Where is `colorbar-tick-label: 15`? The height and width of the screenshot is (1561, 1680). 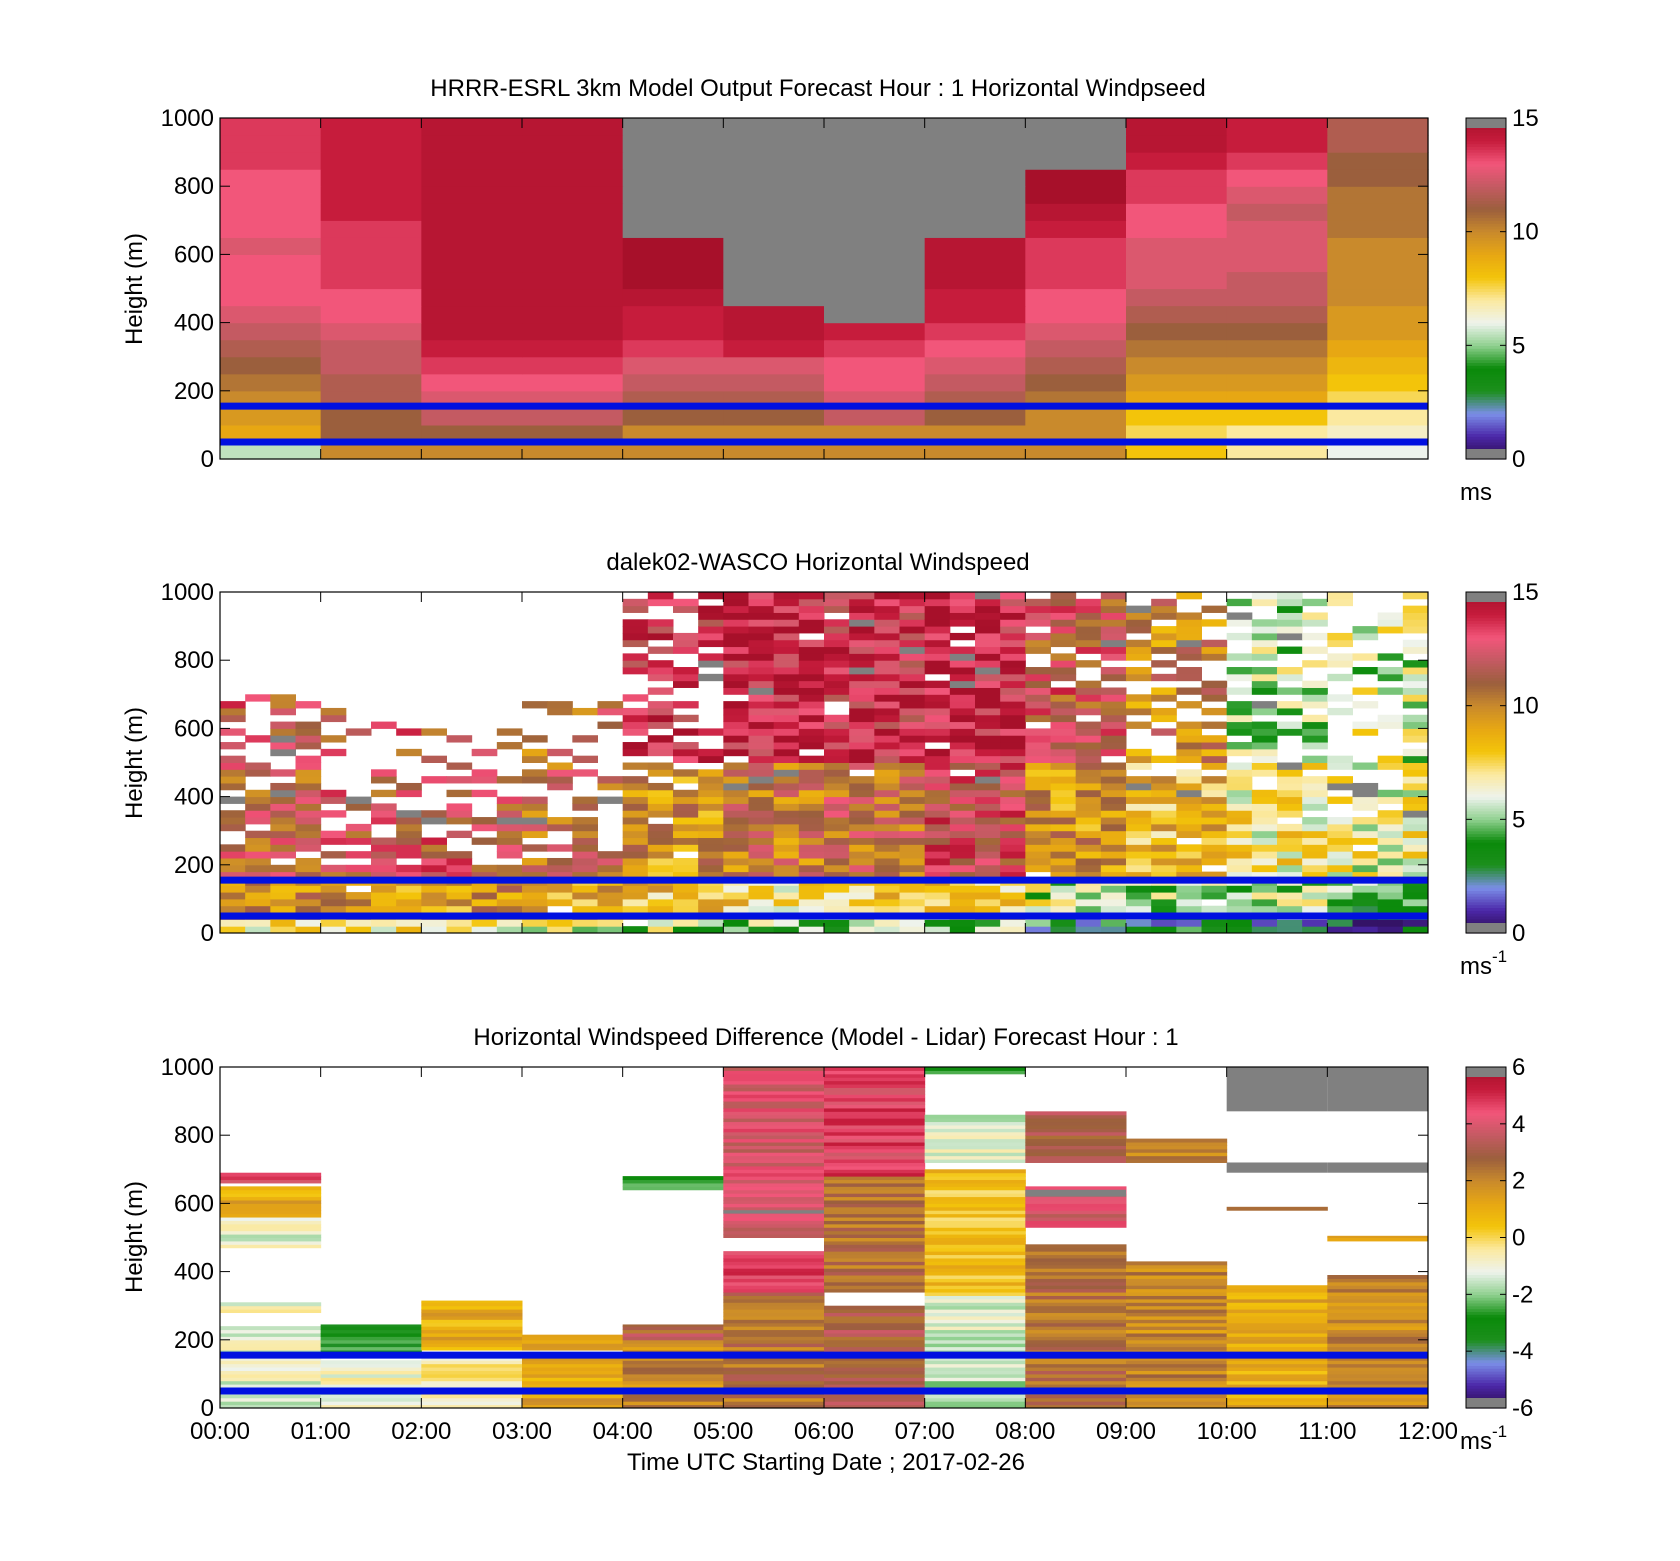 colorbar-tick-label: 15 is located at coordinates (1525, 118).